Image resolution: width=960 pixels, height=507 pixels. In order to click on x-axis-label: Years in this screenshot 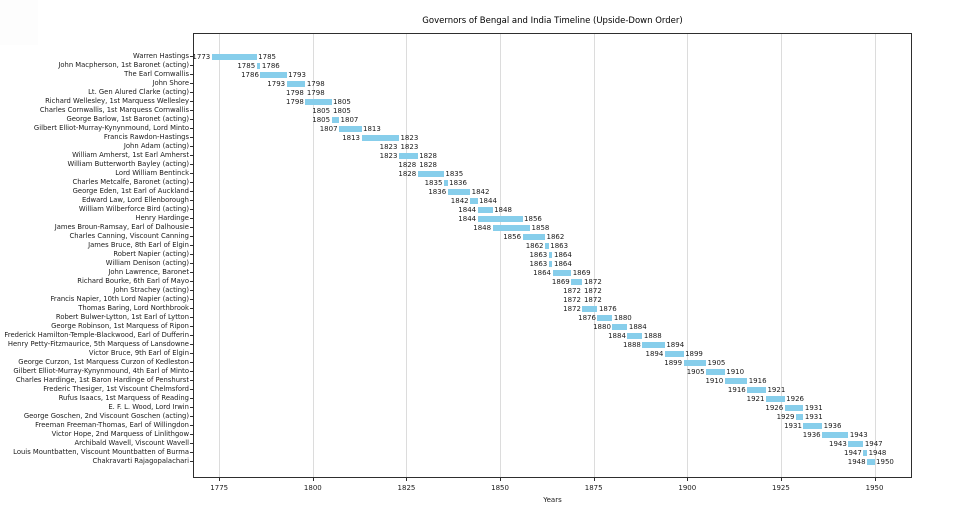, I will do `click(552, 500)`.